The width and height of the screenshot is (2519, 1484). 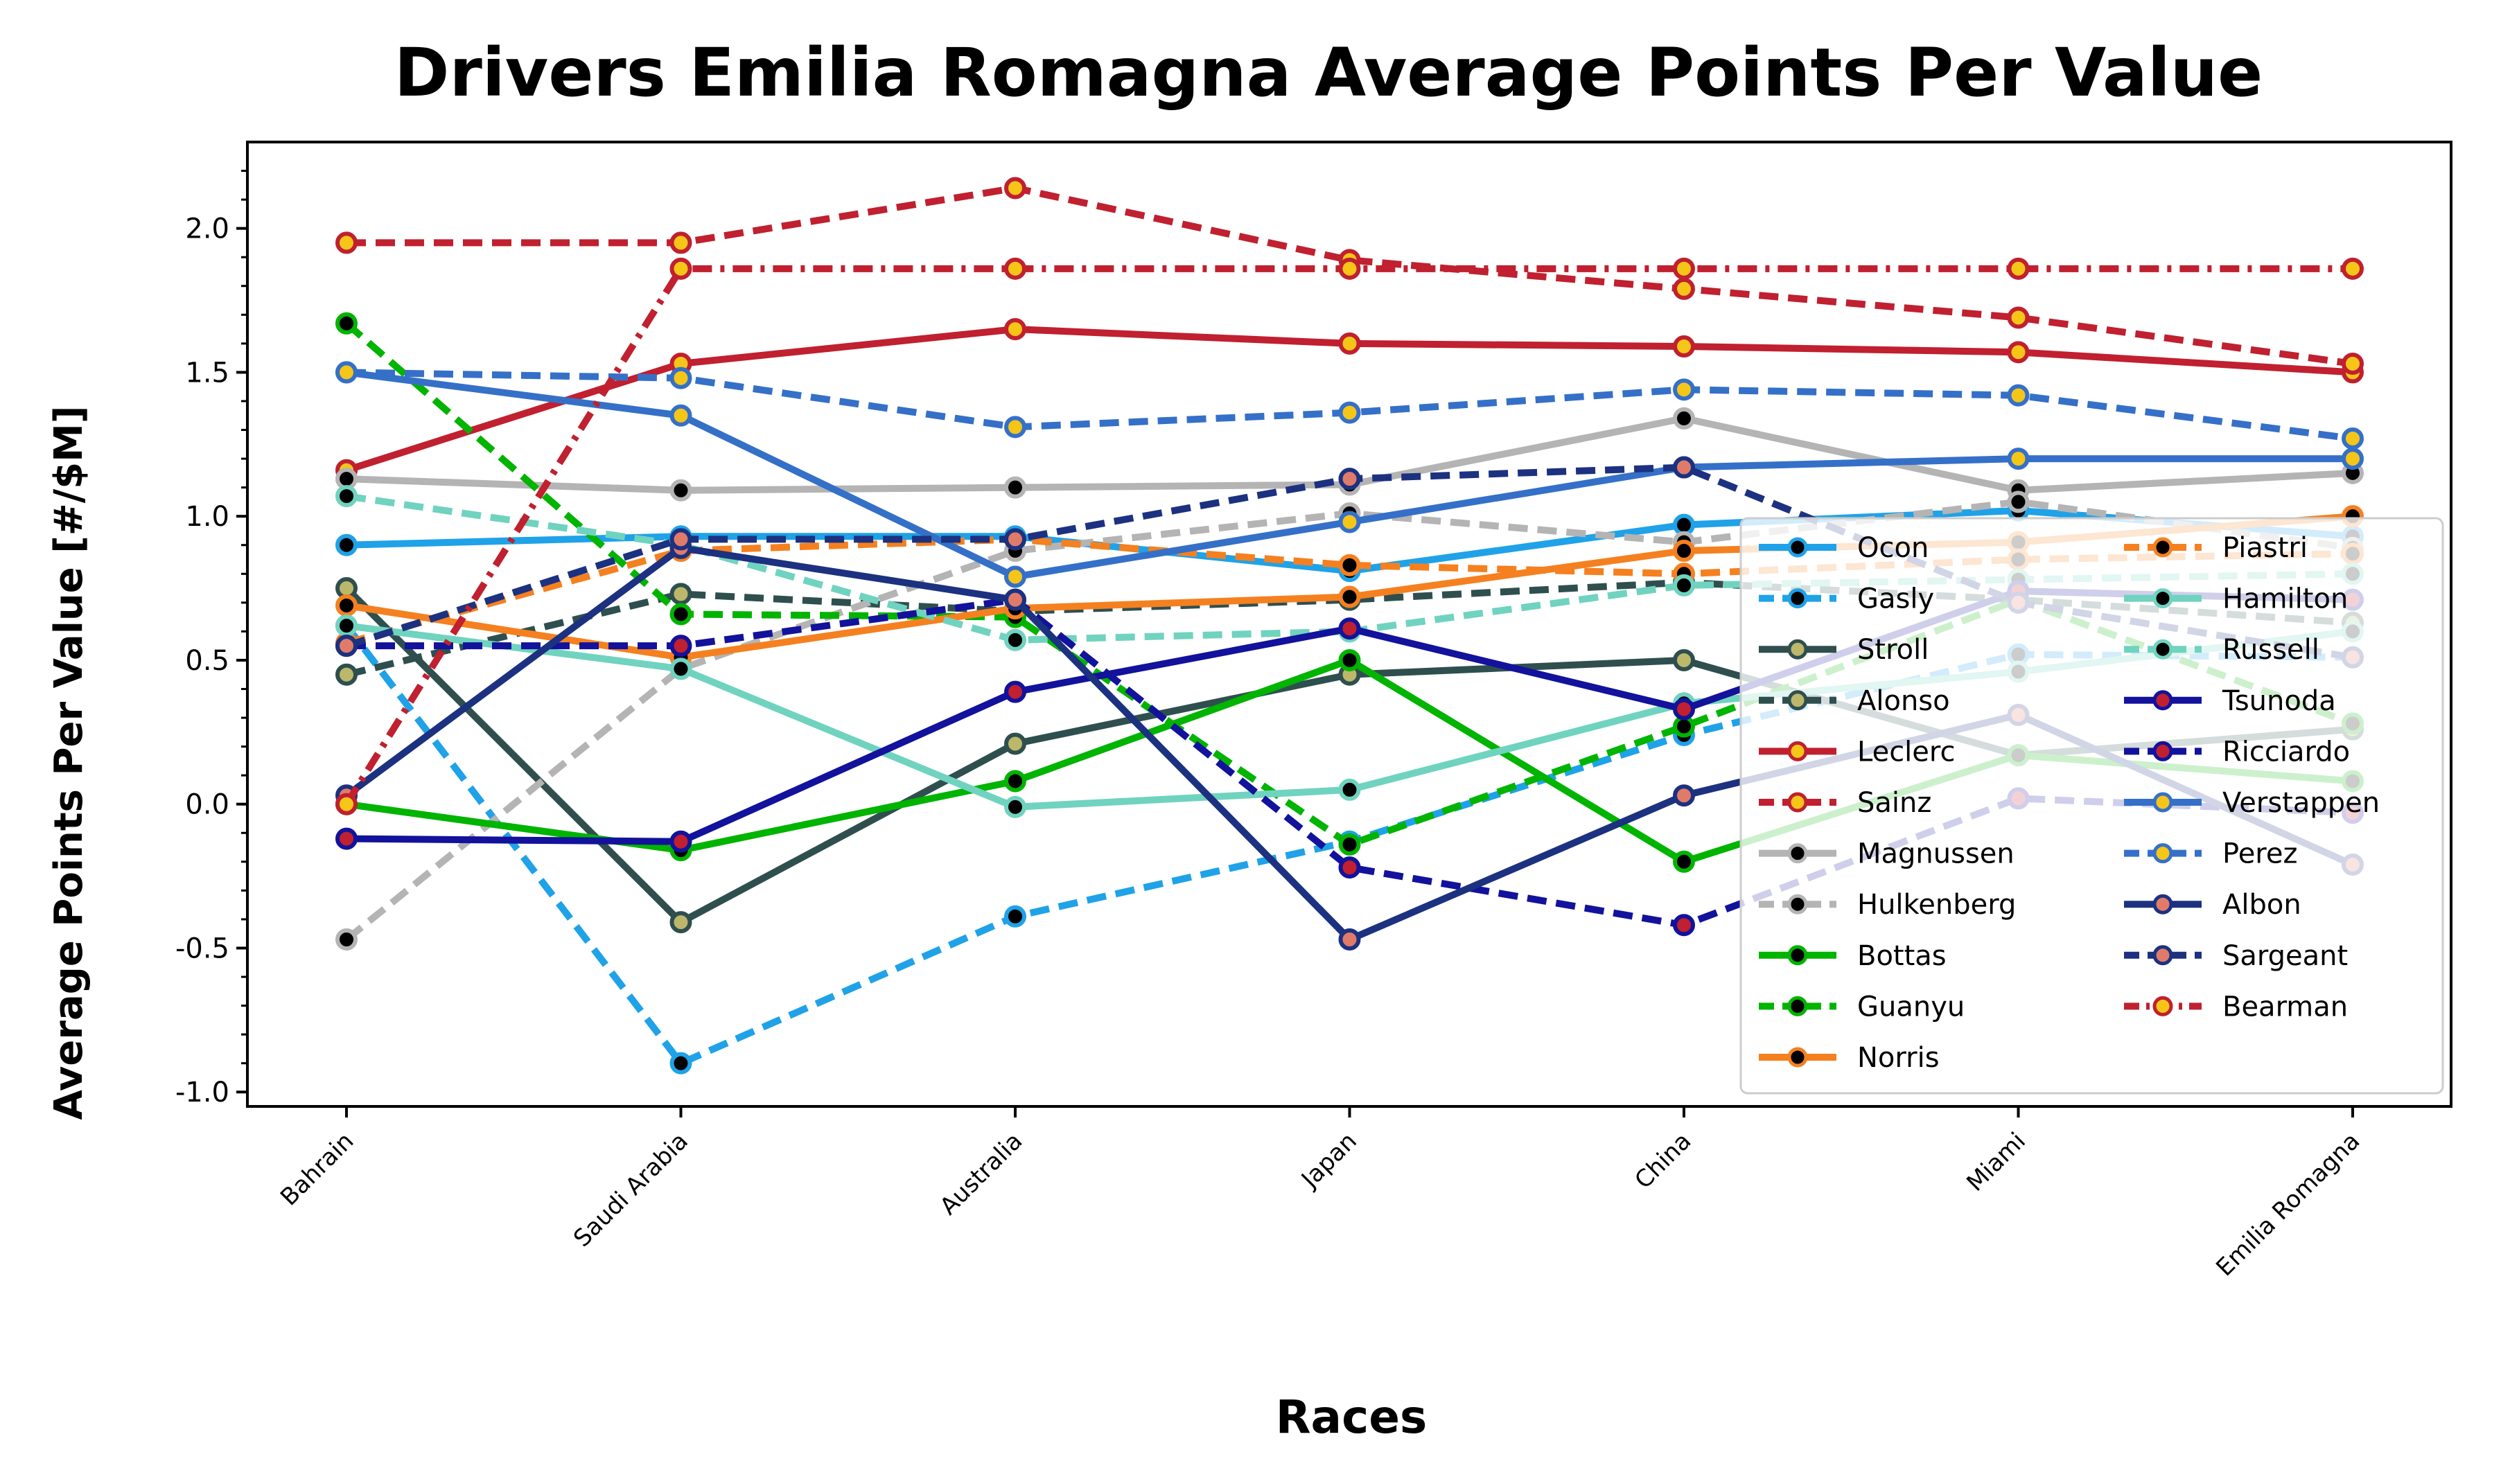 I want to click on legend-item-norris: Norris, so click(x=1849, y=1058).